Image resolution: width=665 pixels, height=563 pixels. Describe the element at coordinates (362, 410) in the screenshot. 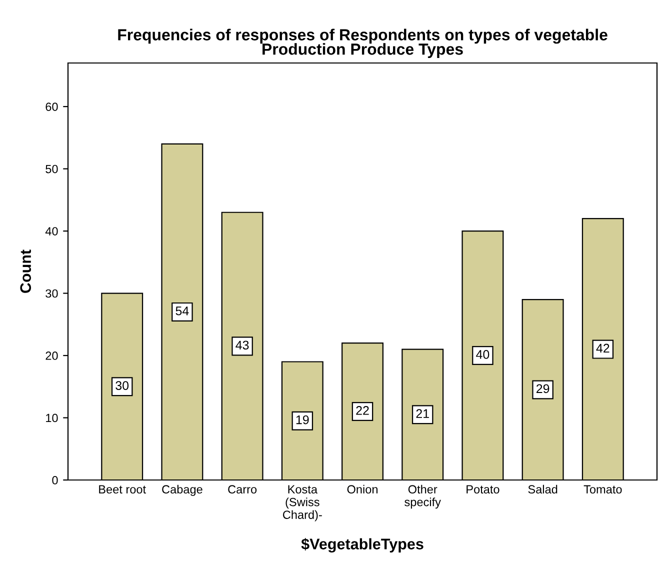

I see `data-label: 22` at that location.